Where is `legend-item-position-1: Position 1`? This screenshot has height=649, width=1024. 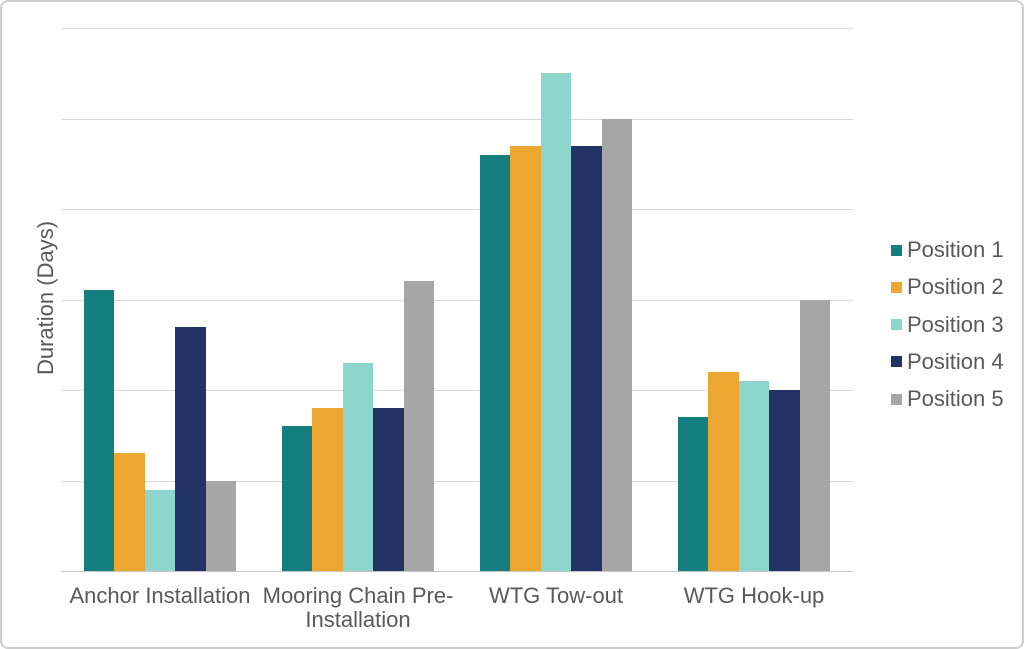 legend-item-position-1: Position 1 is located at coordinates (947, 250).